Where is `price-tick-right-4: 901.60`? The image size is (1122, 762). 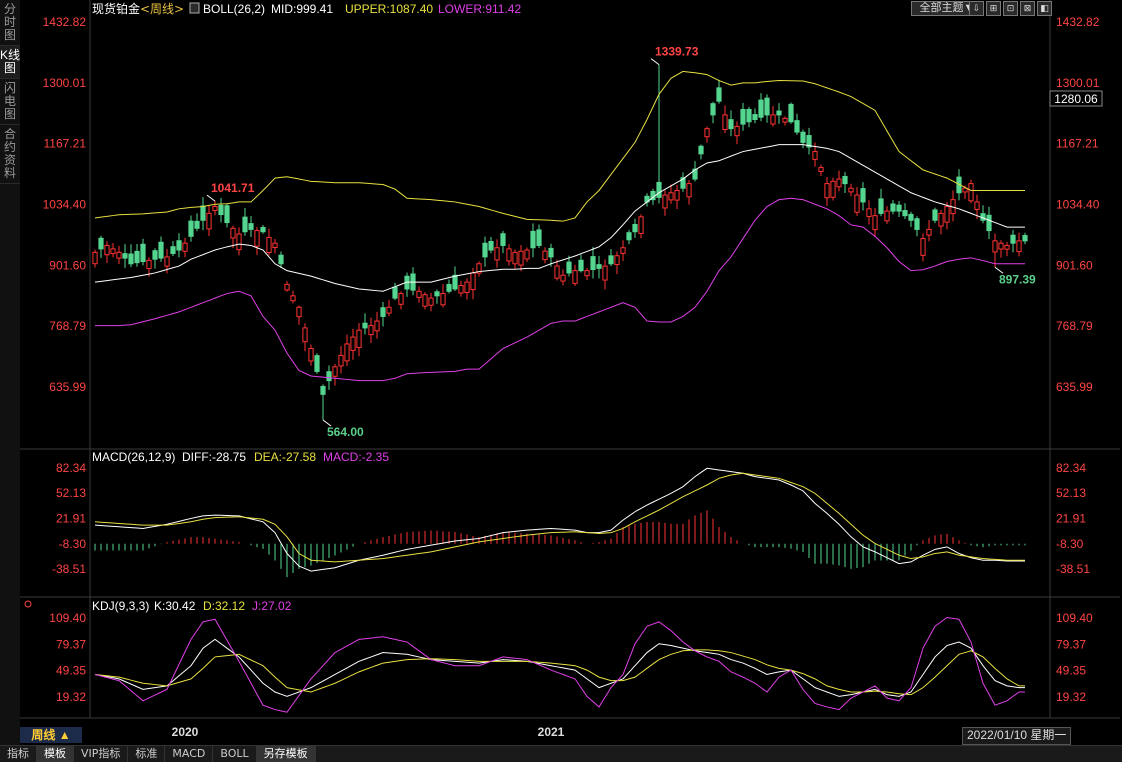
price-tick-right-4: 901.60 is located at coordinates (1074, 265).